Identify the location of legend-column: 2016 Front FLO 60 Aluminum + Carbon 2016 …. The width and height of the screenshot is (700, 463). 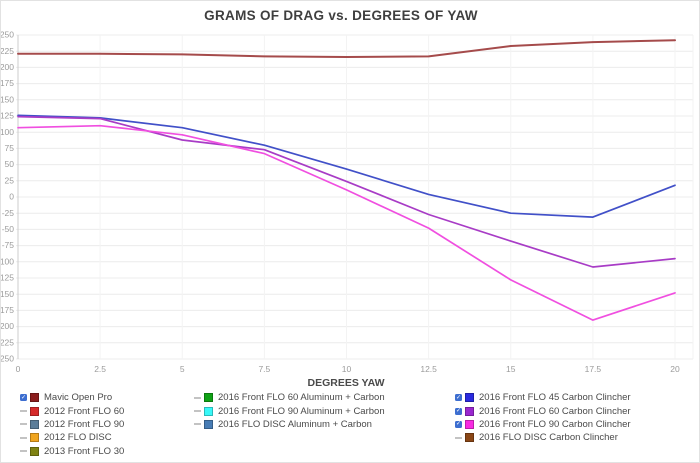
(289, 411).